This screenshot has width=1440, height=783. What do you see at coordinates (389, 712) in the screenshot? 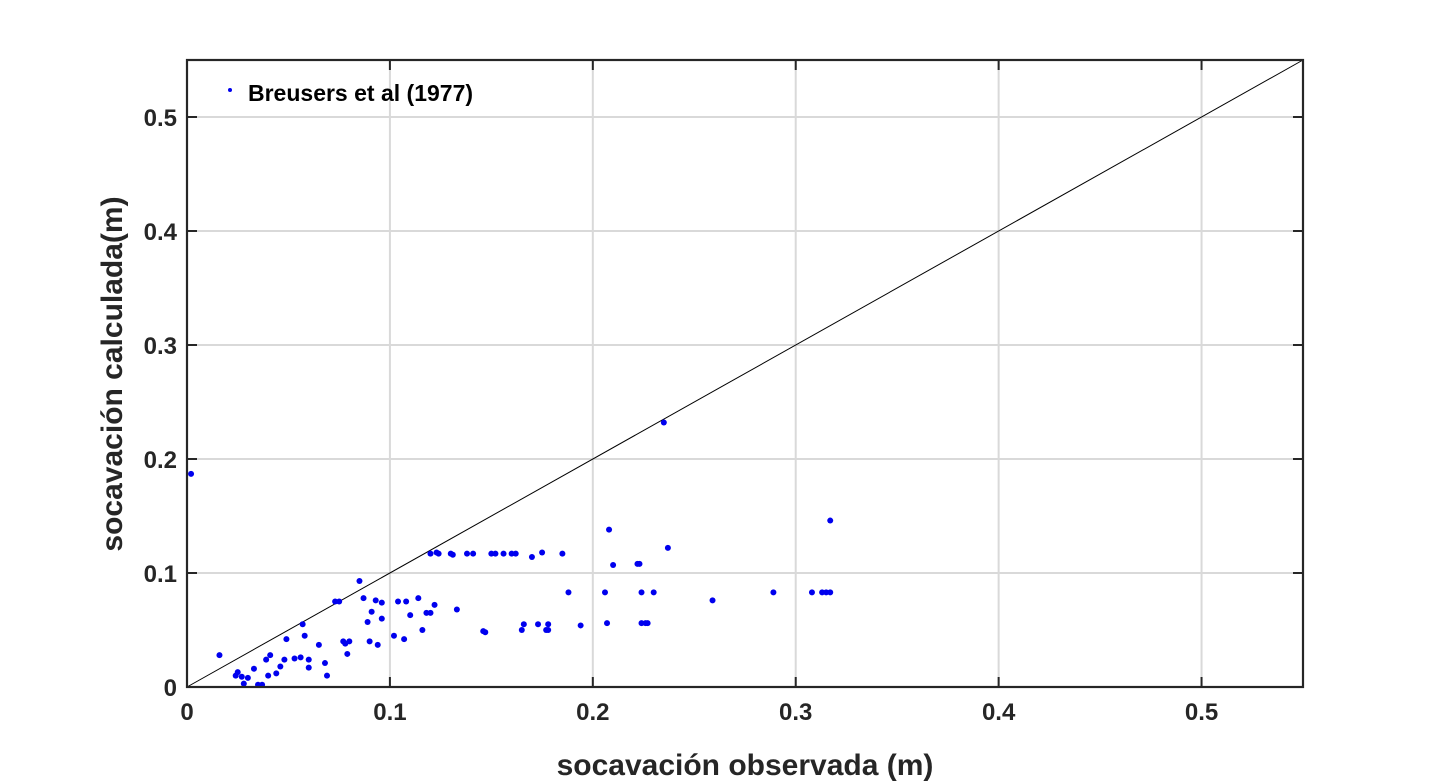
I see `x-tick-label: 0.1` at bounding box center [389, 712].